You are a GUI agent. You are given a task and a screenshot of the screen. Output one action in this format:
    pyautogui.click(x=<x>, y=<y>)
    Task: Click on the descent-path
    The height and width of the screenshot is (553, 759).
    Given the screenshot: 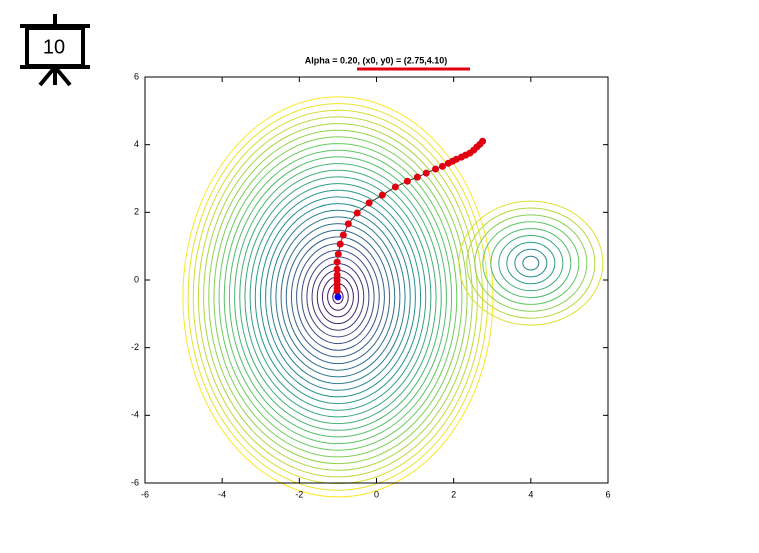 What is the action you would take?
    pyautogui.click(x=409, y=216)
    